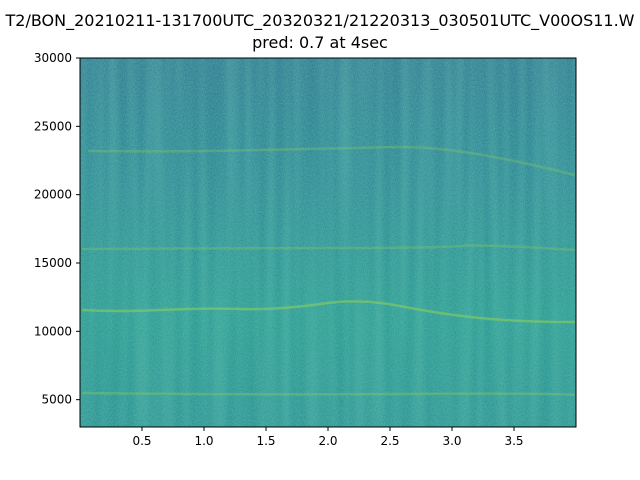 This screenshot has width=640, height=480. Describe the element at coordinates (56, 400) in the screenshot. I see `y-tick-label: 5000` at that location.